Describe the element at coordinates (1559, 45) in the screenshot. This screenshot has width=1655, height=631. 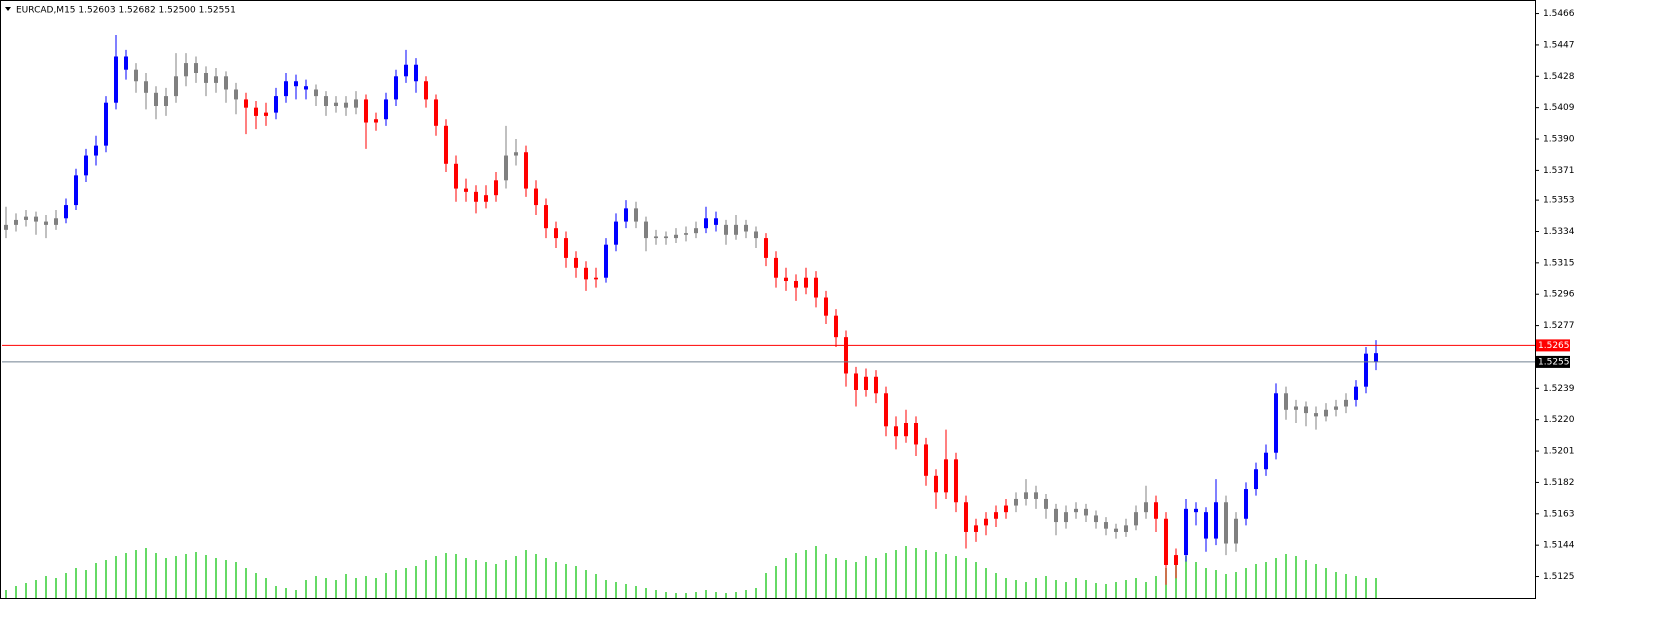
I see `y-tick-label: 1.5447` at that location.